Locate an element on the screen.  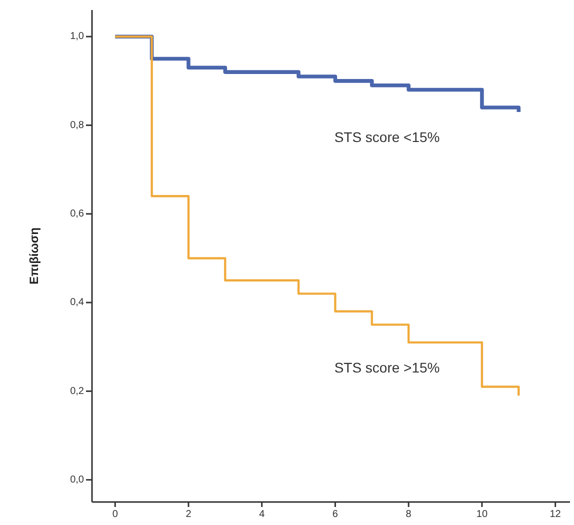
text: STS score <15% is located at coordinates (387, 137).